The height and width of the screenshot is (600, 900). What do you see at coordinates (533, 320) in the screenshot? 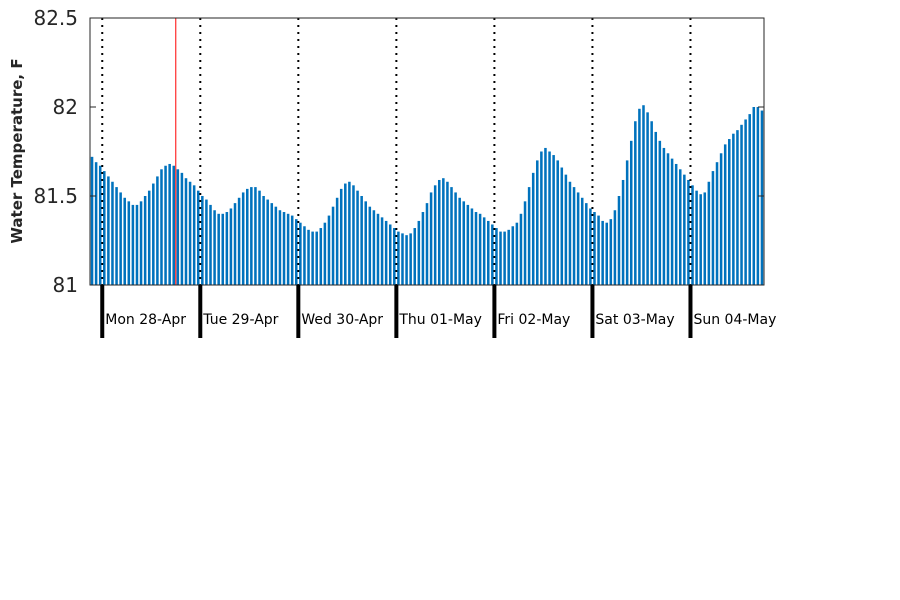
I see `day-label: Fri 02-May` at bounding box center [533, 320].